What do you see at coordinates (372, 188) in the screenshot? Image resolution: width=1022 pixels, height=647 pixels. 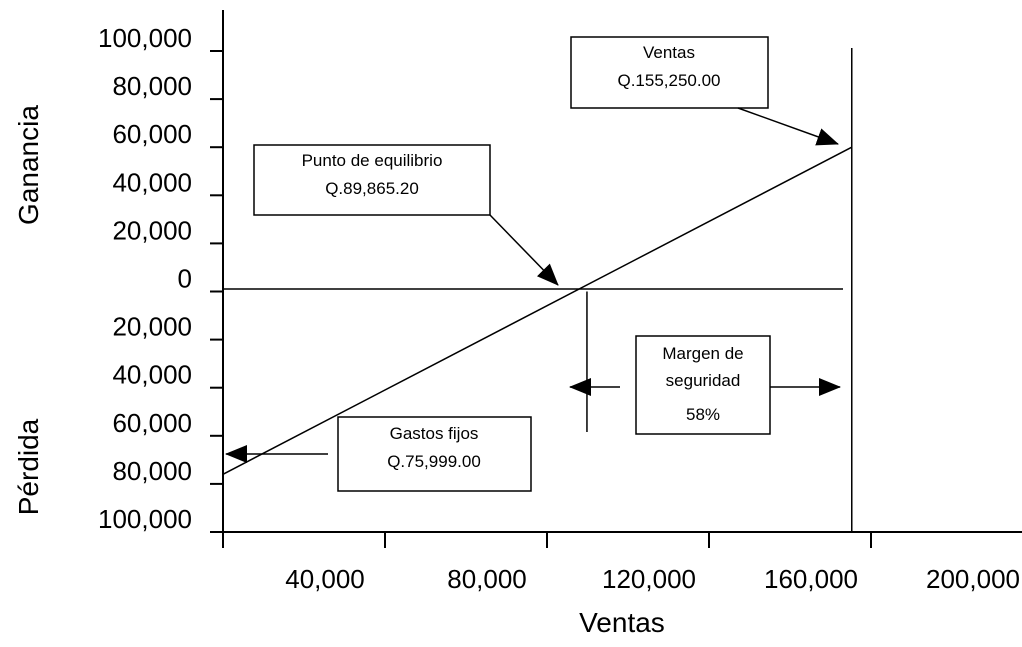 I see `break-even-value: Q.89,865.20` at bounding box center [372, 188].